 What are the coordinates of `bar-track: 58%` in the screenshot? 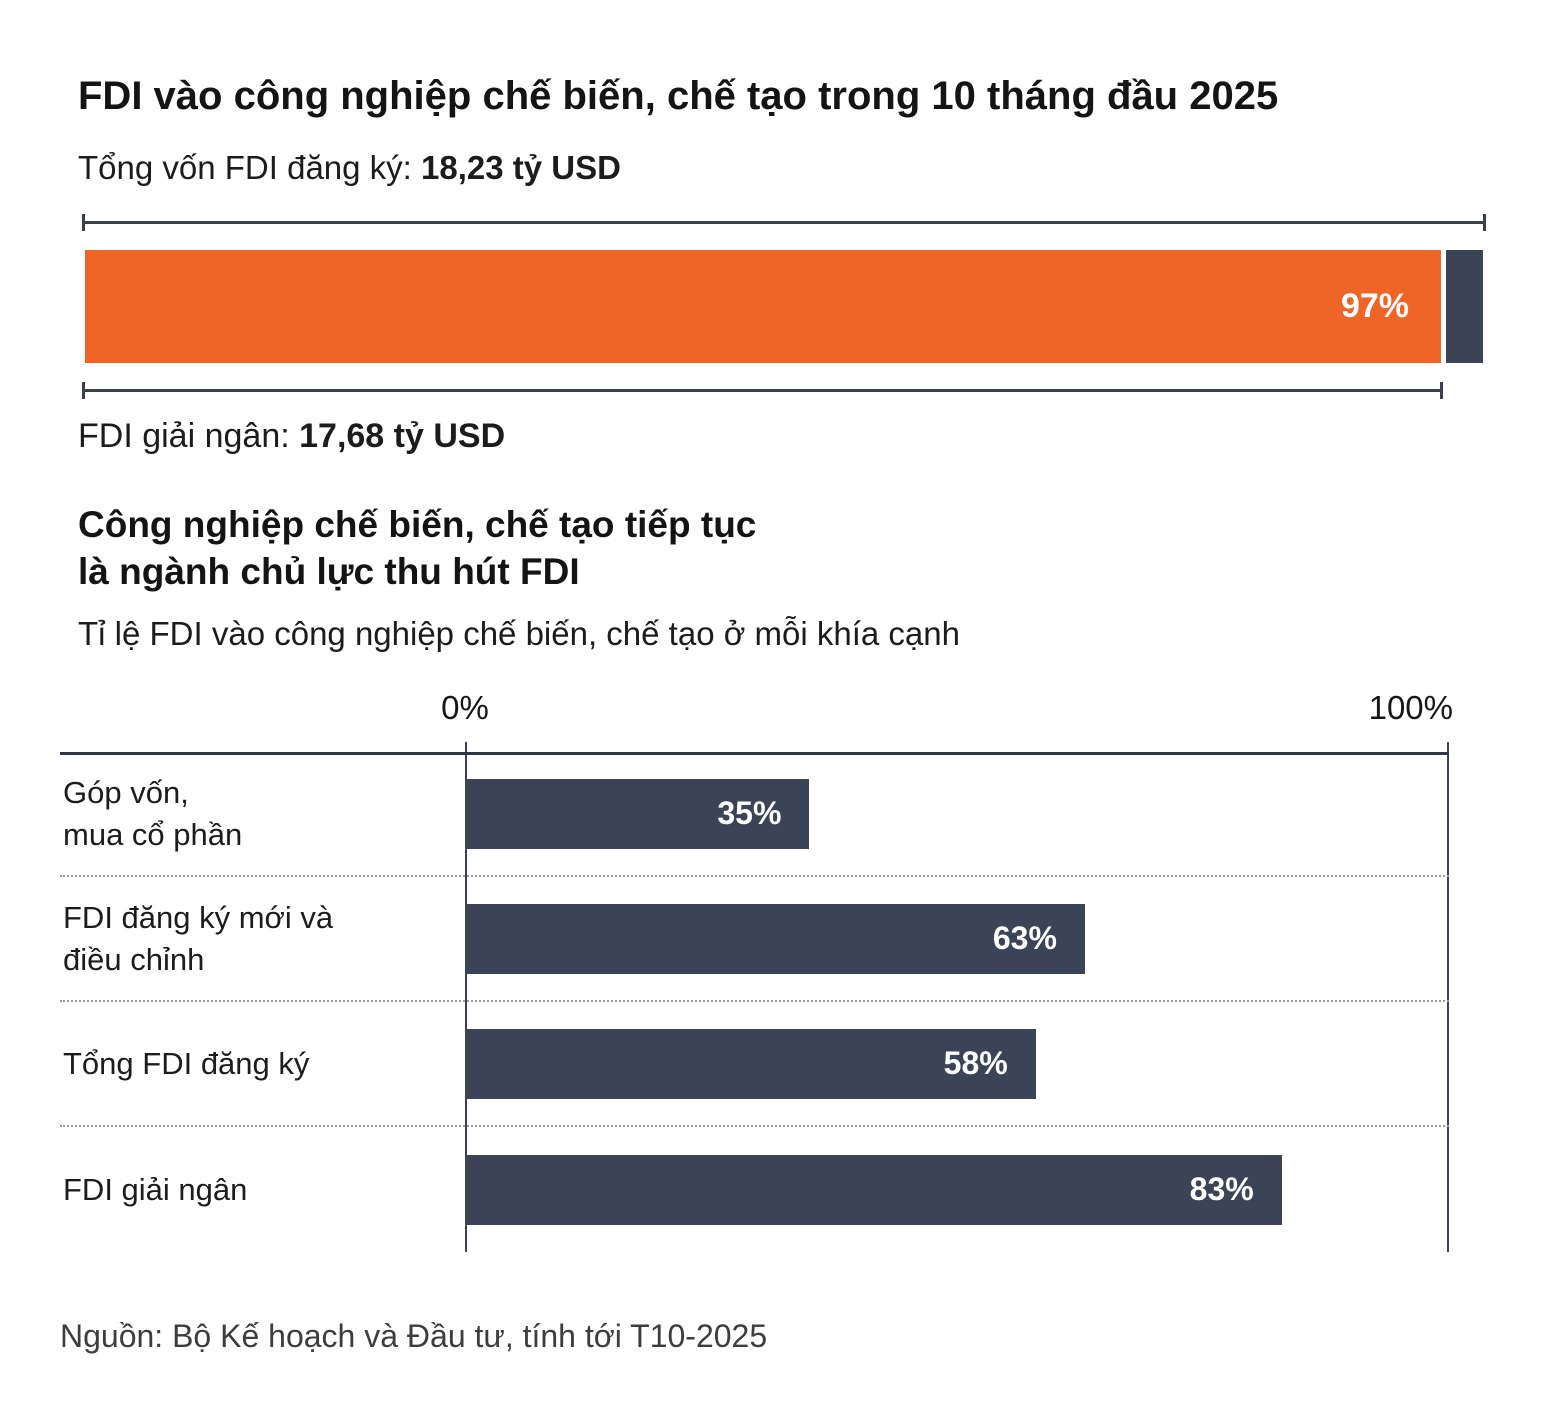 It's located at (957, 1063).